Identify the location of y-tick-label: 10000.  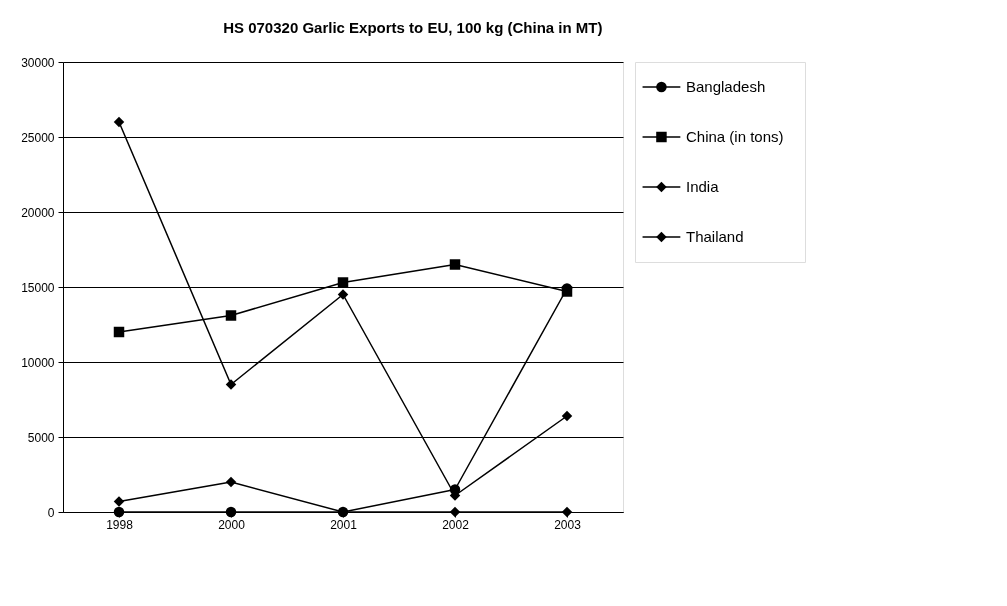
(38, 362).